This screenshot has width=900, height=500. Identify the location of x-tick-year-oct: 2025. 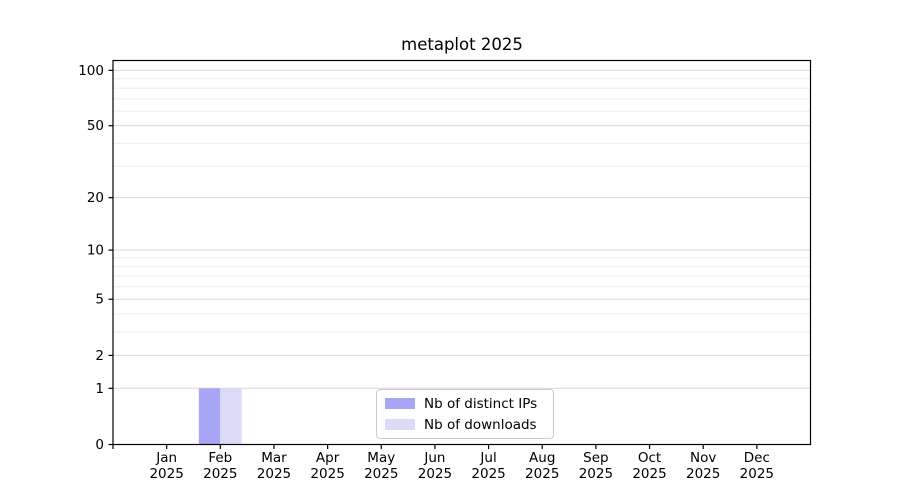
(649, 474).